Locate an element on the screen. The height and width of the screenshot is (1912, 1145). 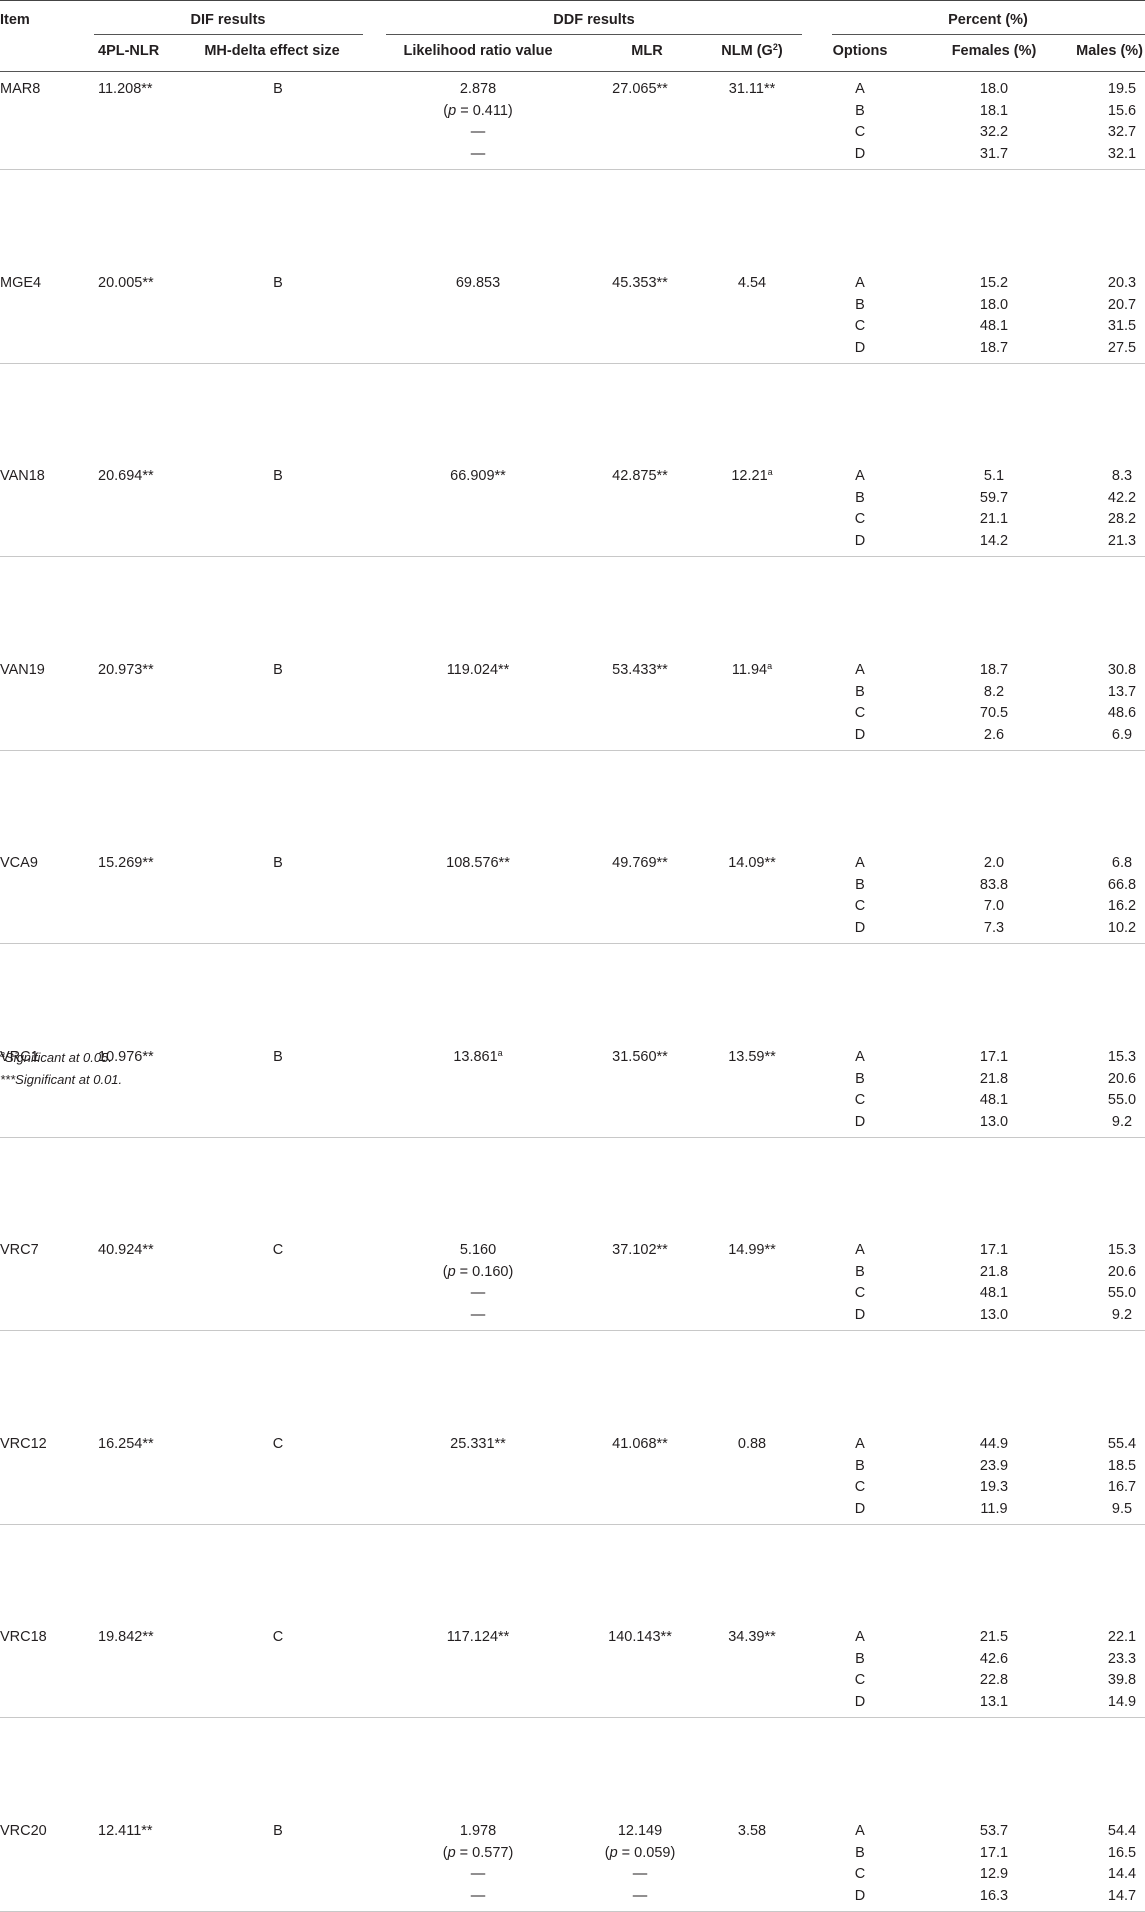
females-percent: 22.8 is located at coordinates (994, 1680).